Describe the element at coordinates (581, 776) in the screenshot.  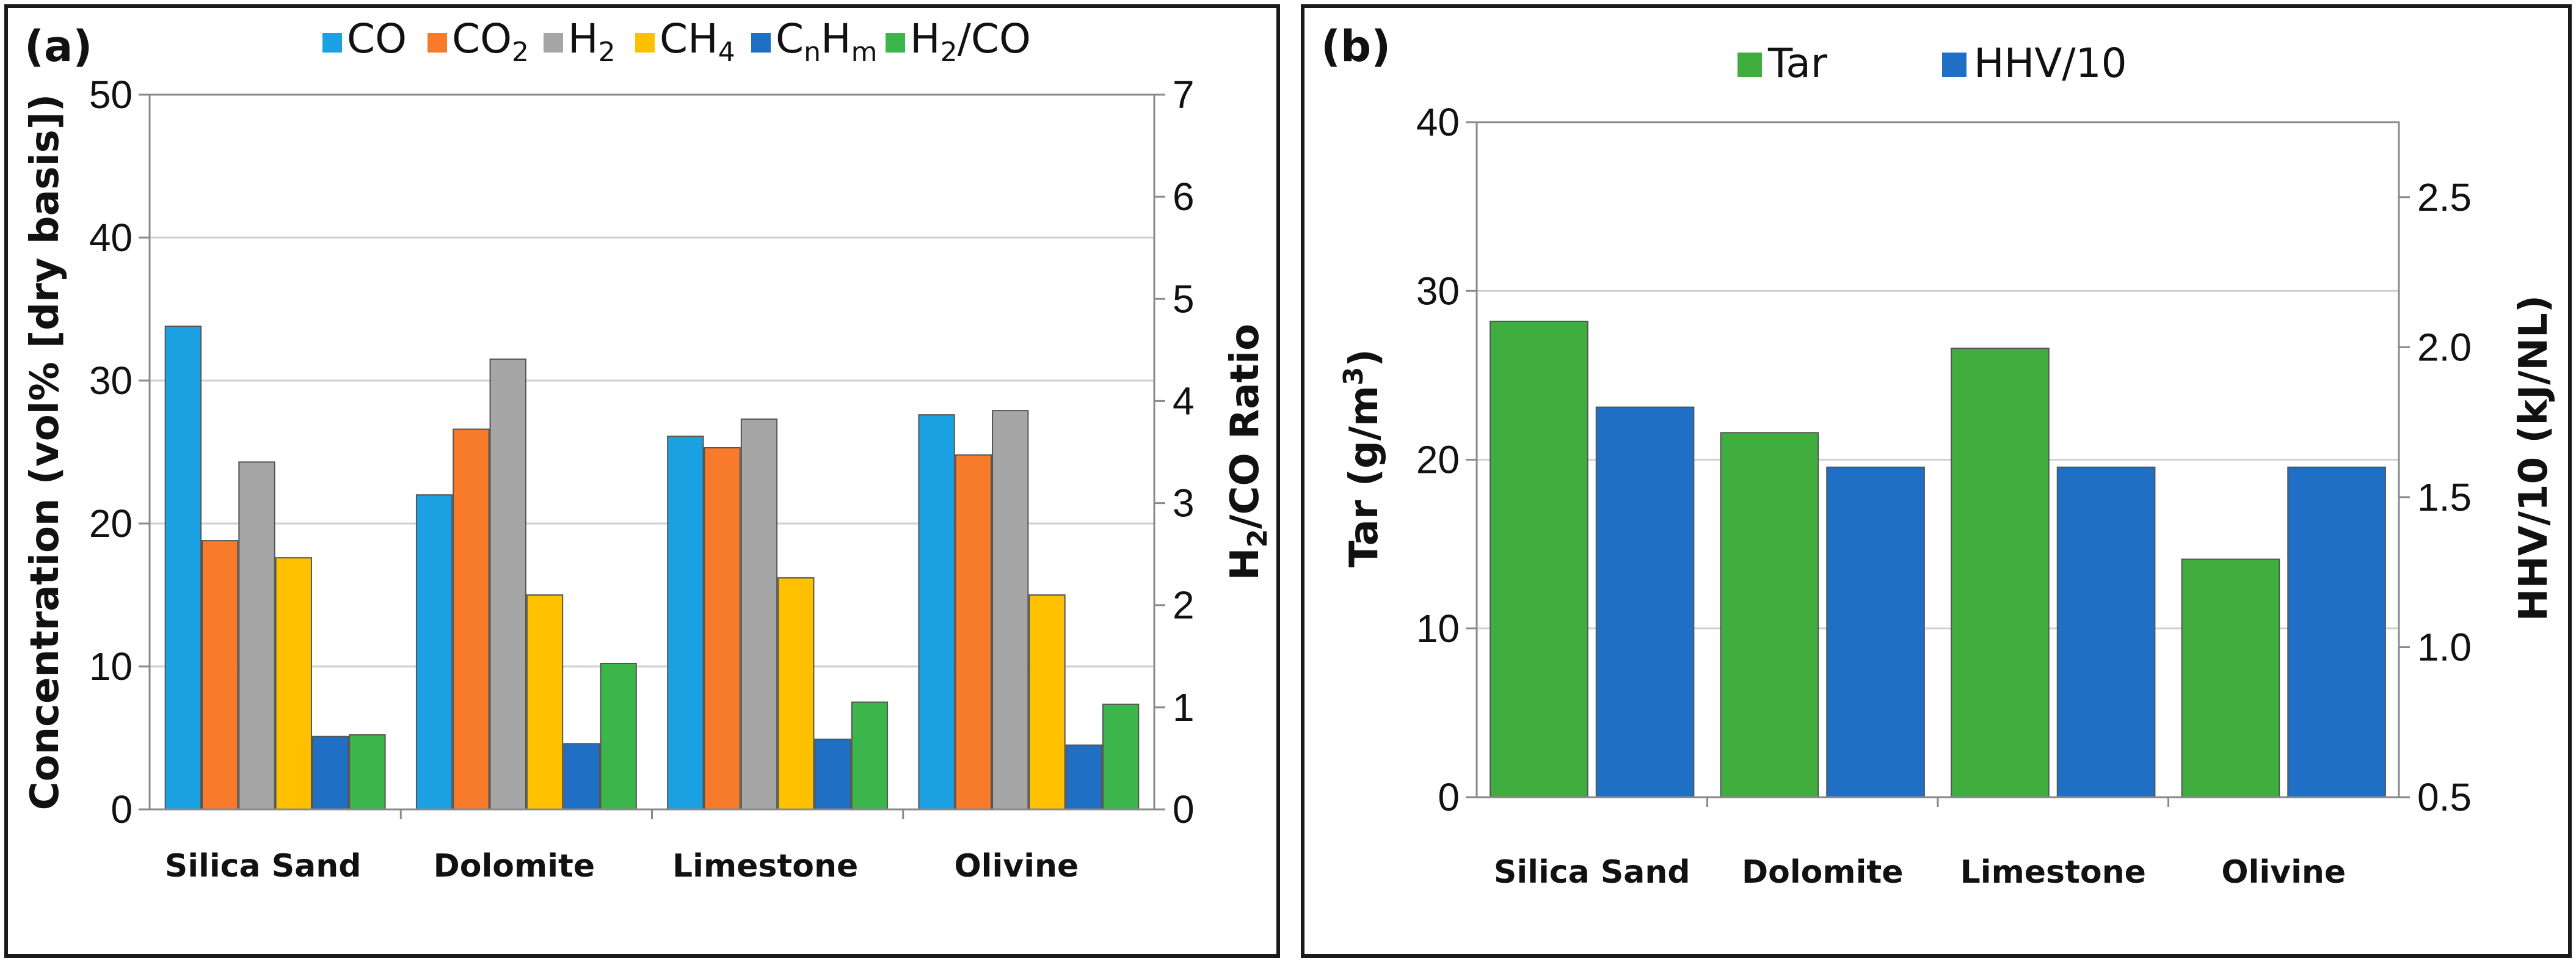
I see `bar-cnhm-dolomite` at that location.